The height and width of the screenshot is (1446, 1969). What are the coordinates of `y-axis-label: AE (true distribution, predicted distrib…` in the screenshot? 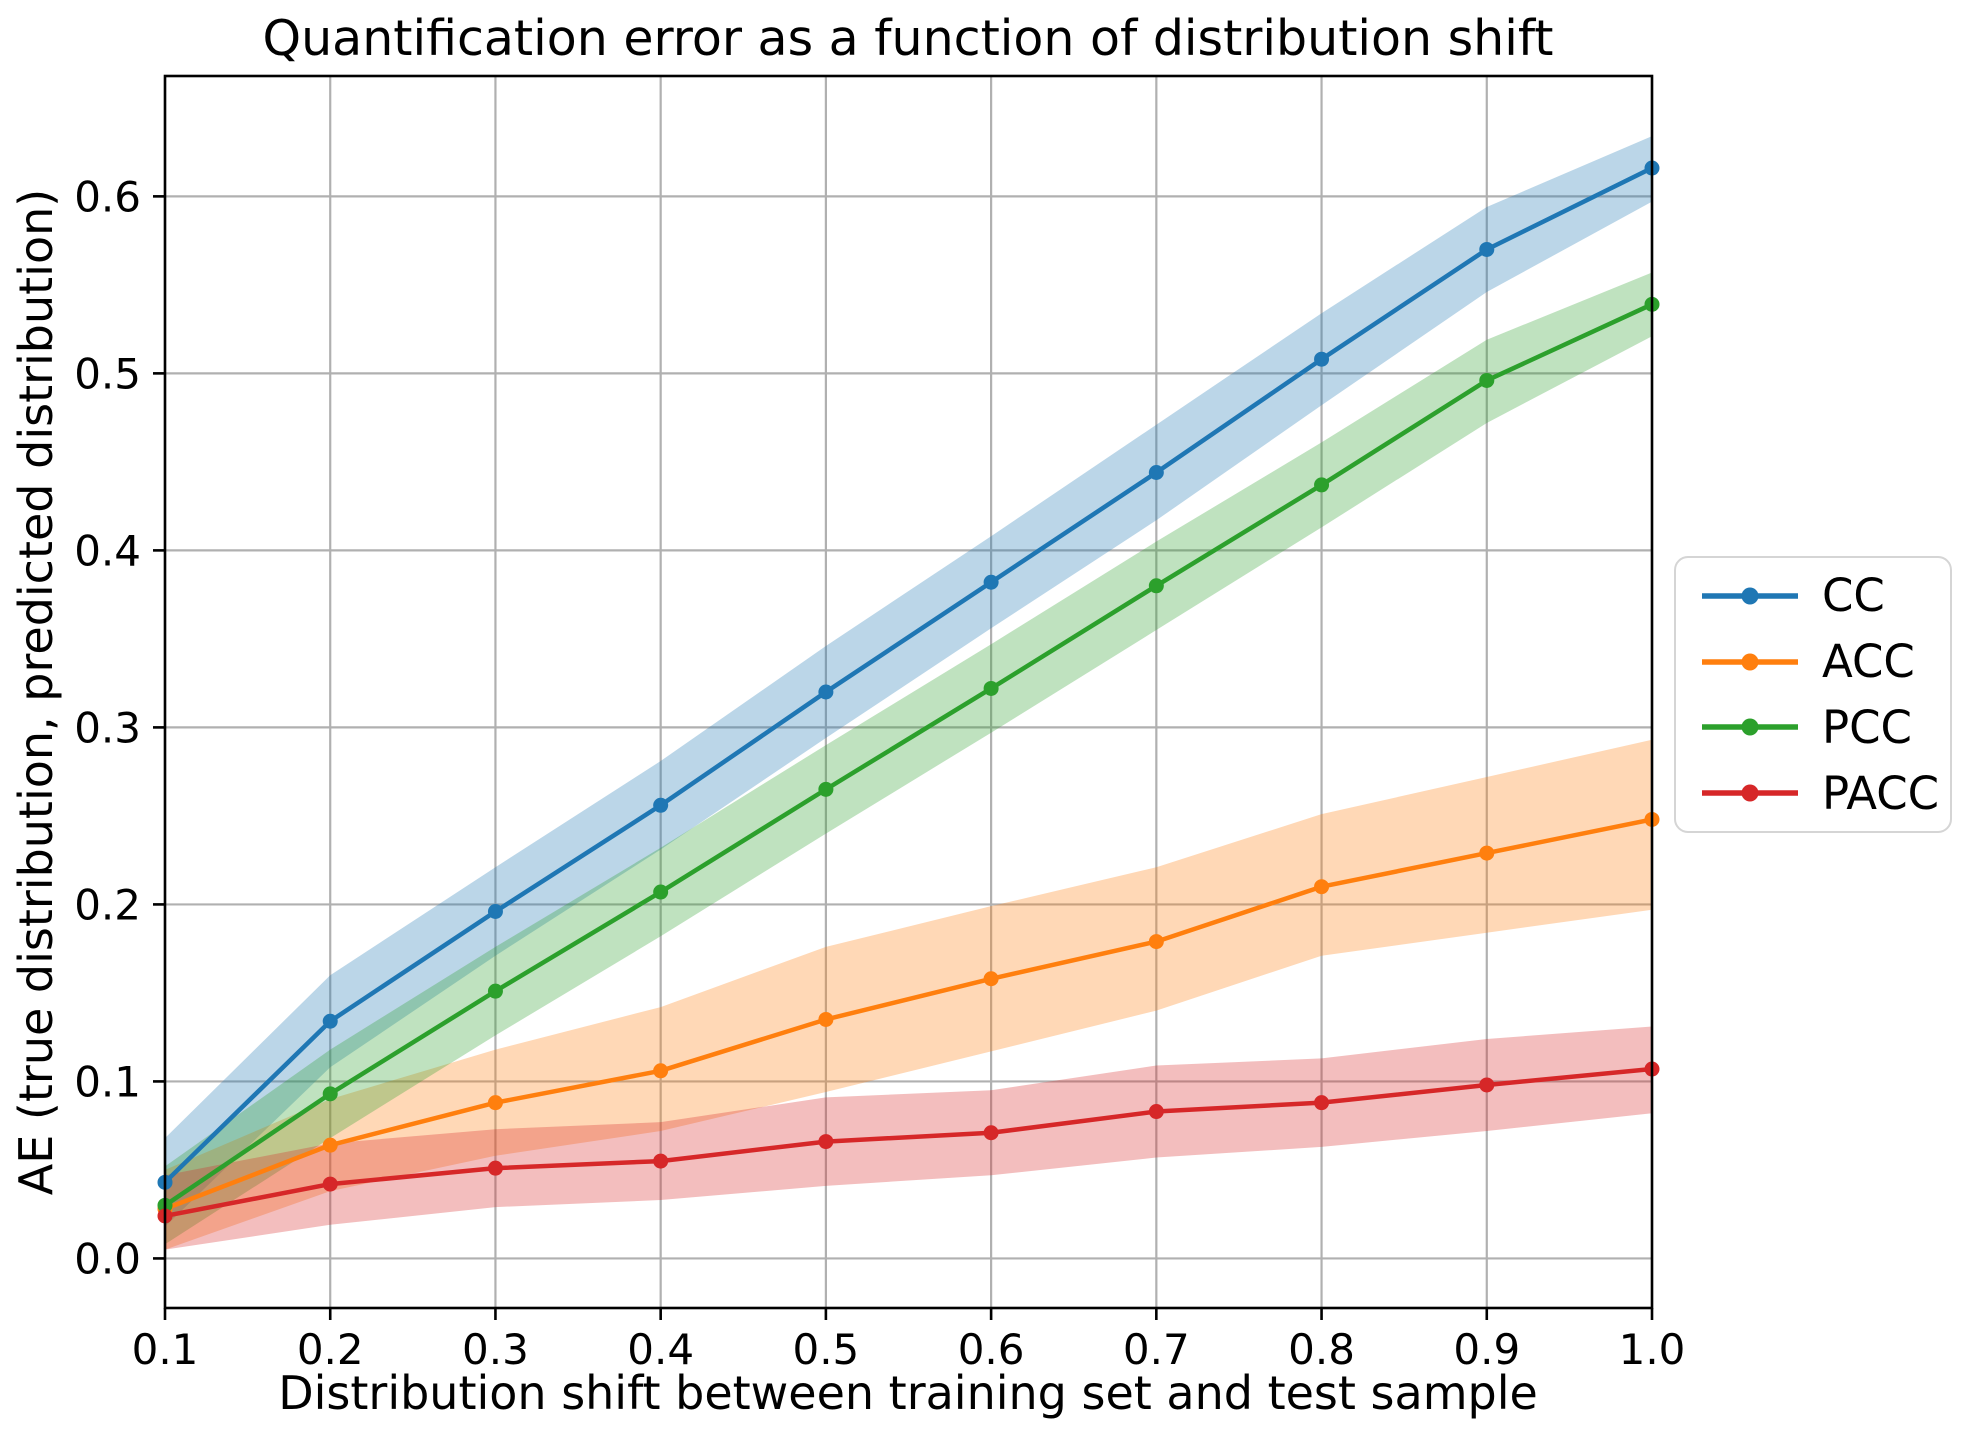 It's located at (36, 692).